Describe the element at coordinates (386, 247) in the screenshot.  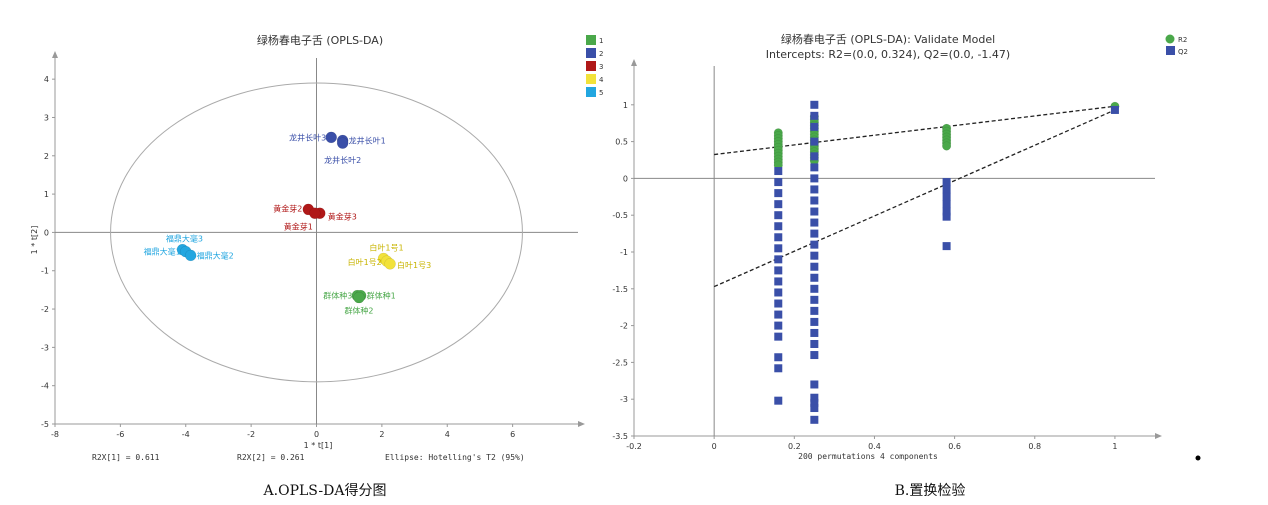
I see `chart-a-point-label: 白叶1号1` at that location.